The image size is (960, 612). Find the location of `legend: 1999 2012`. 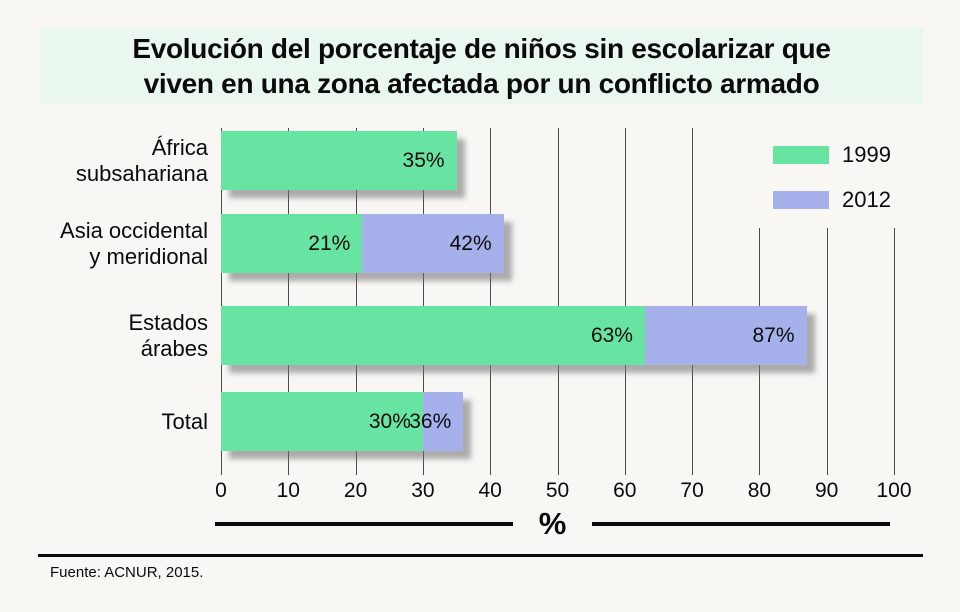

legend: 1999 2012 is located at coordinates (845, 178).